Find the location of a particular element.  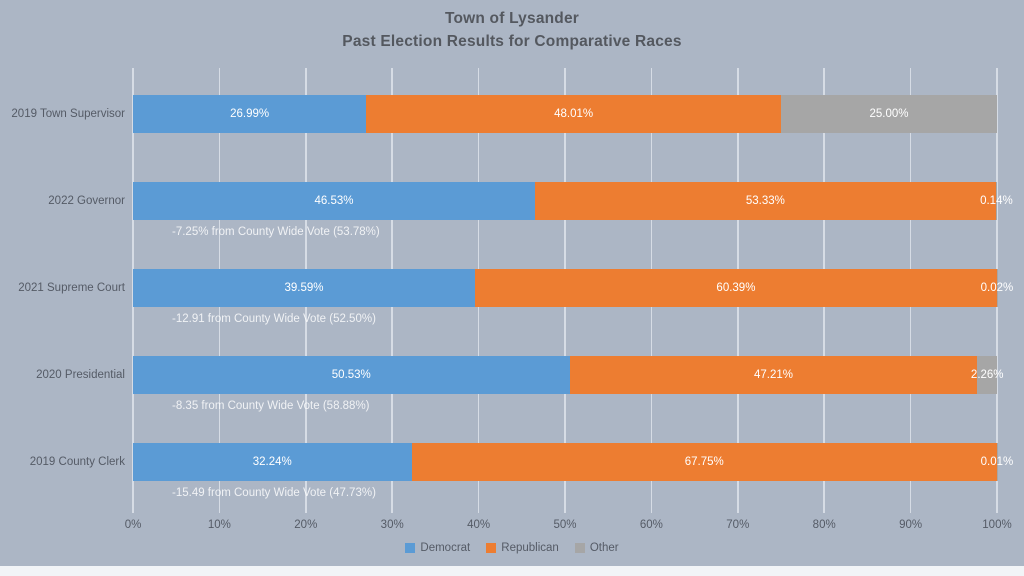

legend-item-republican: Republican is located at coordinates (522, 548).